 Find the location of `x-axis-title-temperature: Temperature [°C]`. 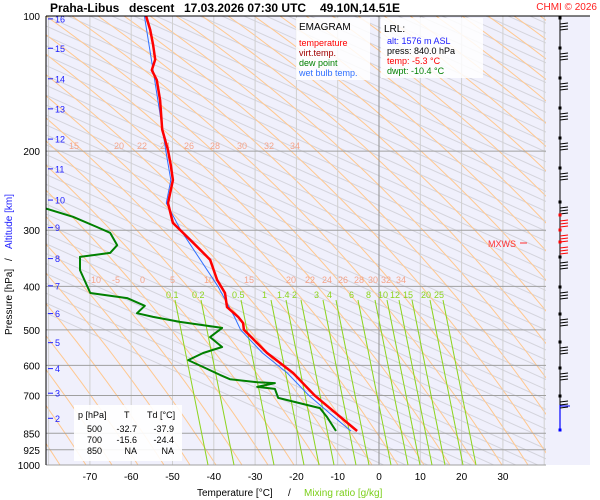

x-axis-title-temperature: Temperature [°C] is located at coordinates (235, 493).